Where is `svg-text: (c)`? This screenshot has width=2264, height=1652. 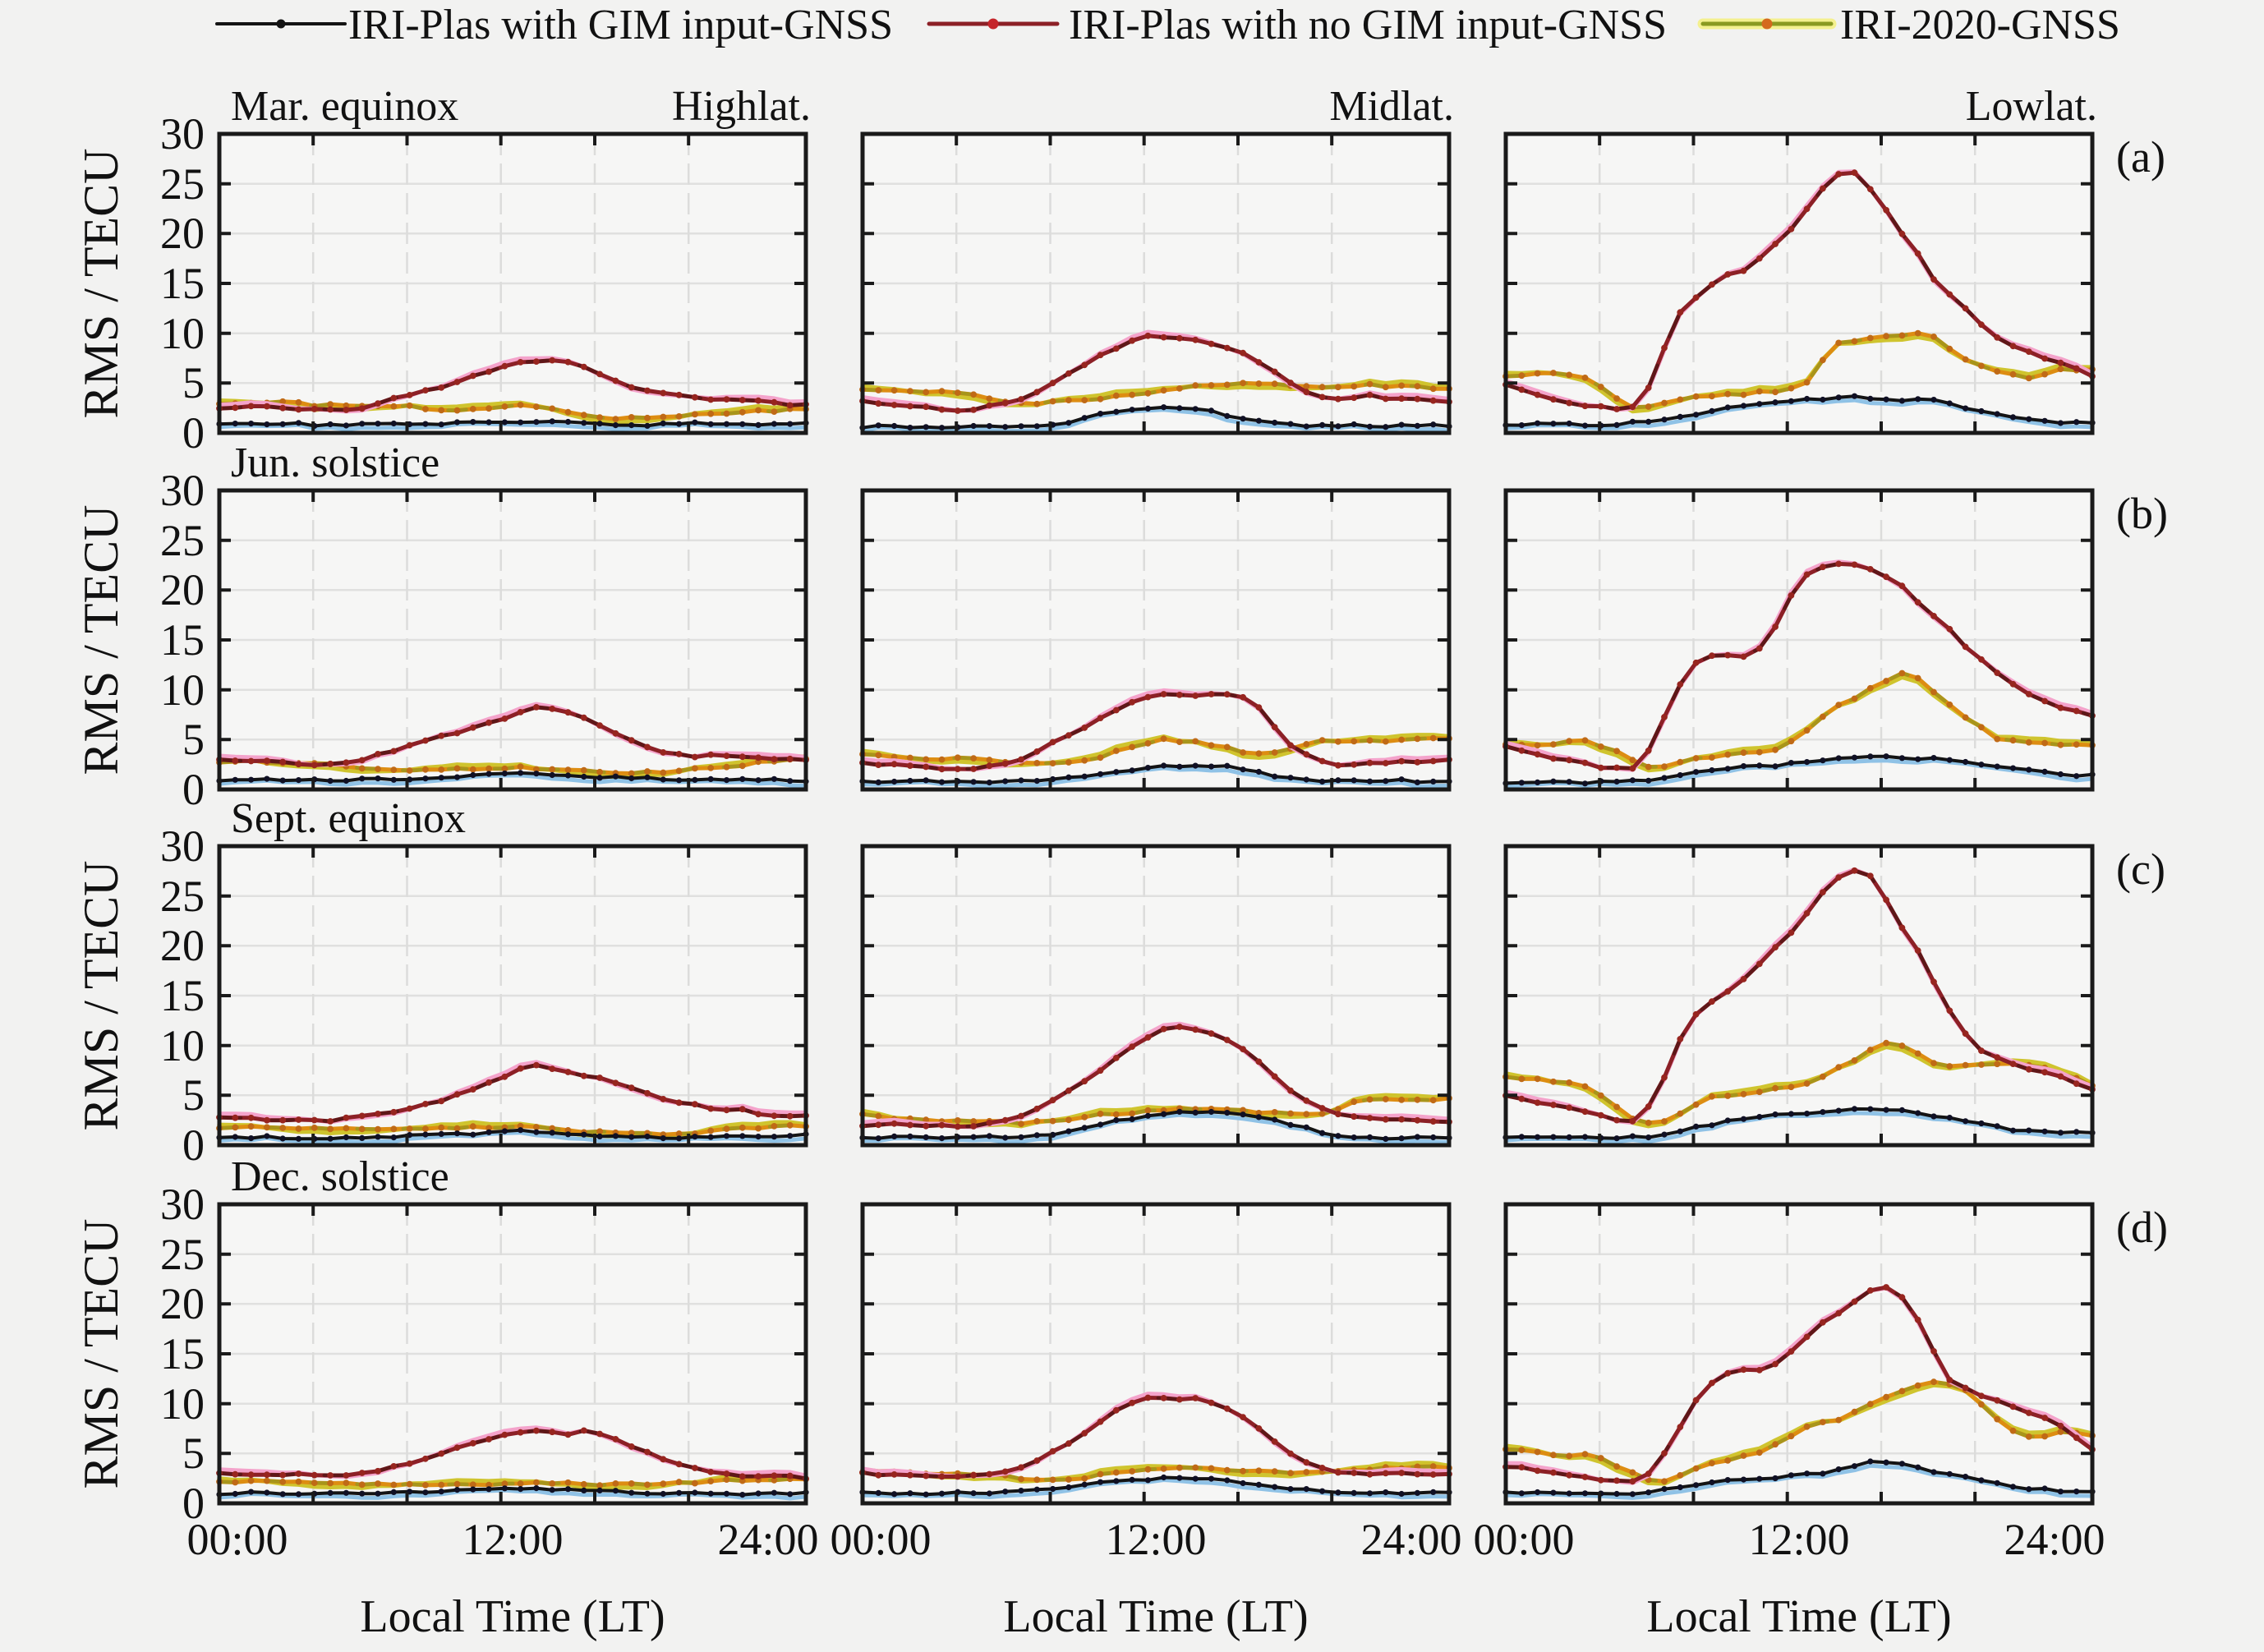 svg-text: (c) is located at coordinates (2140, 869).